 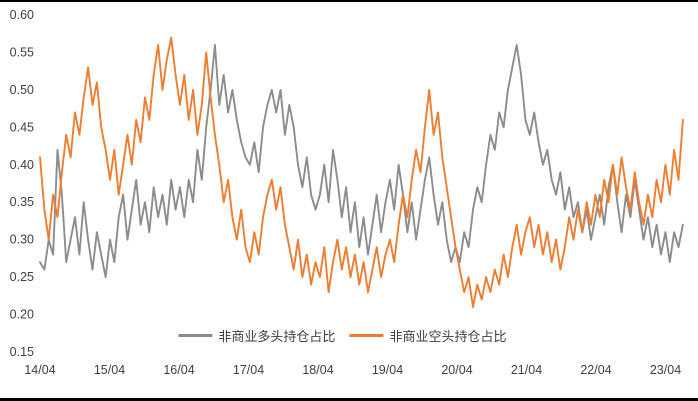 I want to click on short-series-label: 非商业空头持仓占比, so click(x=448, y=336).